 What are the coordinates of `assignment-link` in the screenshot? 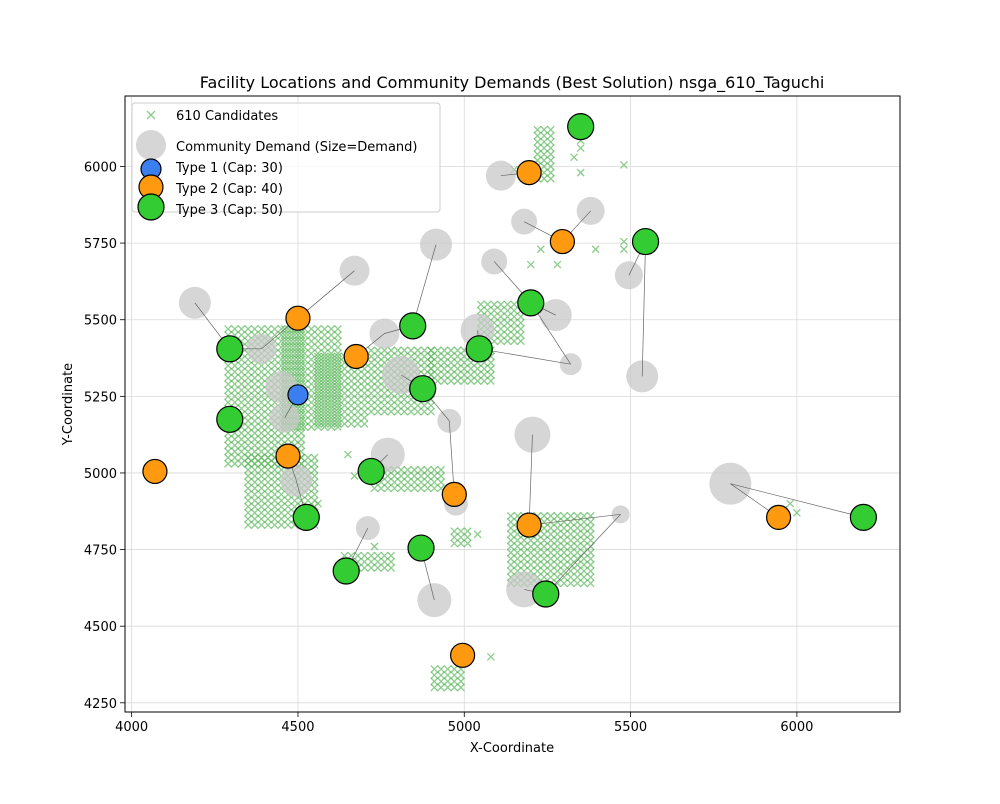 It's located at (530, 480).